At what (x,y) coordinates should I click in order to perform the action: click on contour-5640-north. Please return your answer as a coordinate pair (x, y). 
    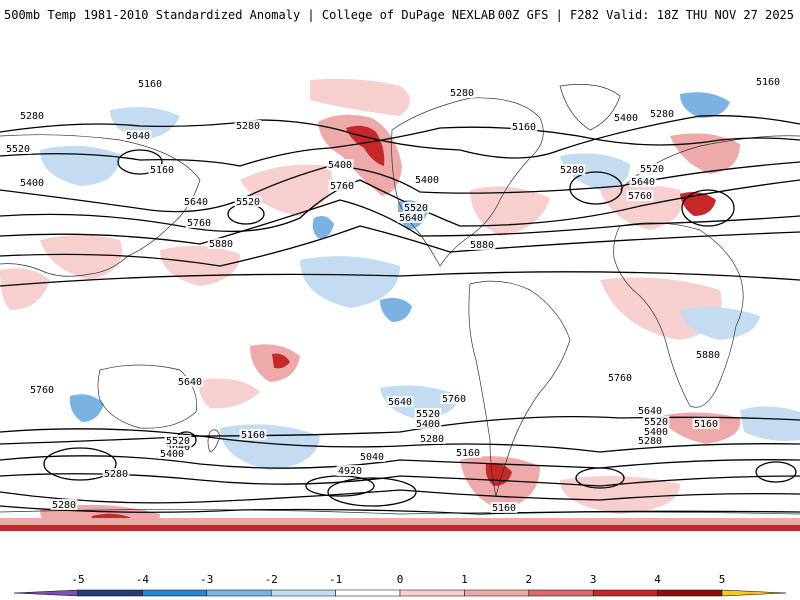
    Looking at the image, I should click on (400, 222).